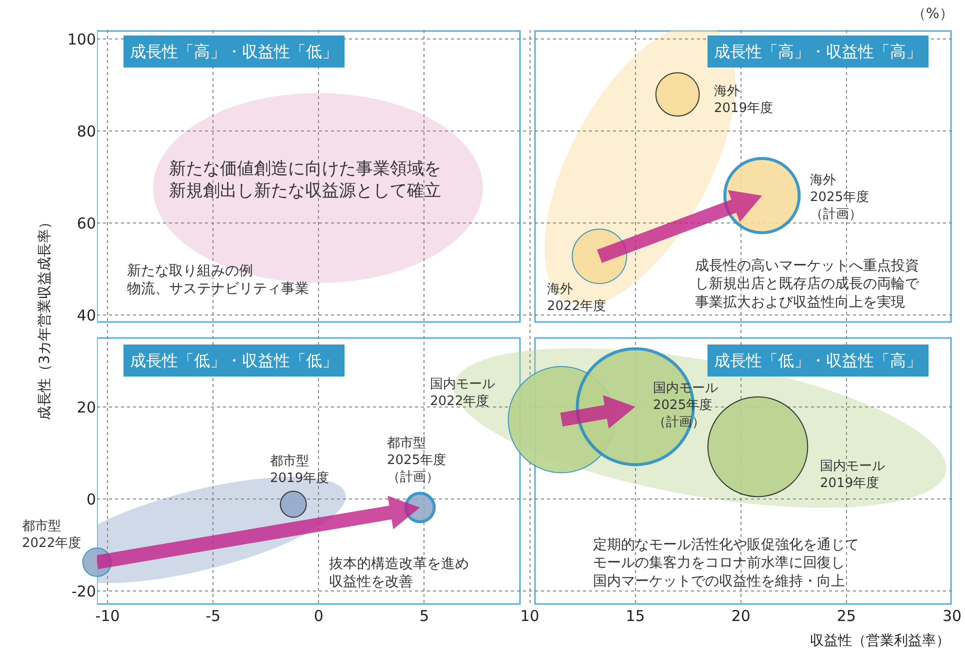 This screenshot has height=656, width=965. I want to click on annotation: 国内モール2019年度, so click(852, 475).